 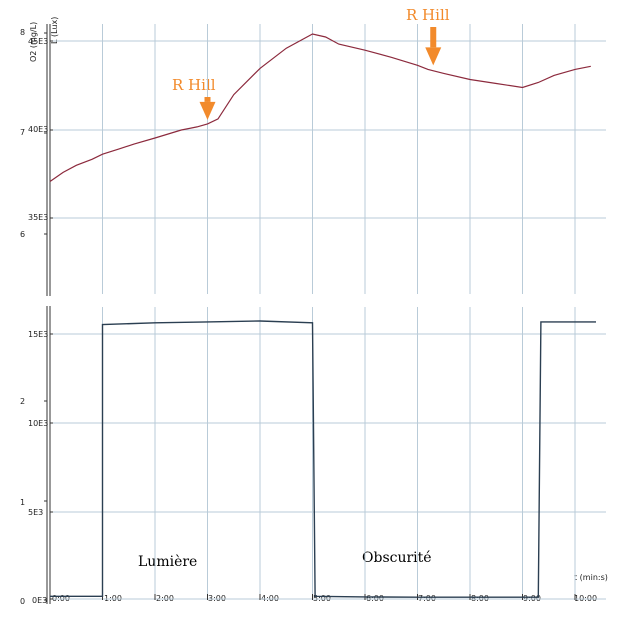 I want to click on bottom-y2tick-0e3: 0E3, so click(x=39, y=600).